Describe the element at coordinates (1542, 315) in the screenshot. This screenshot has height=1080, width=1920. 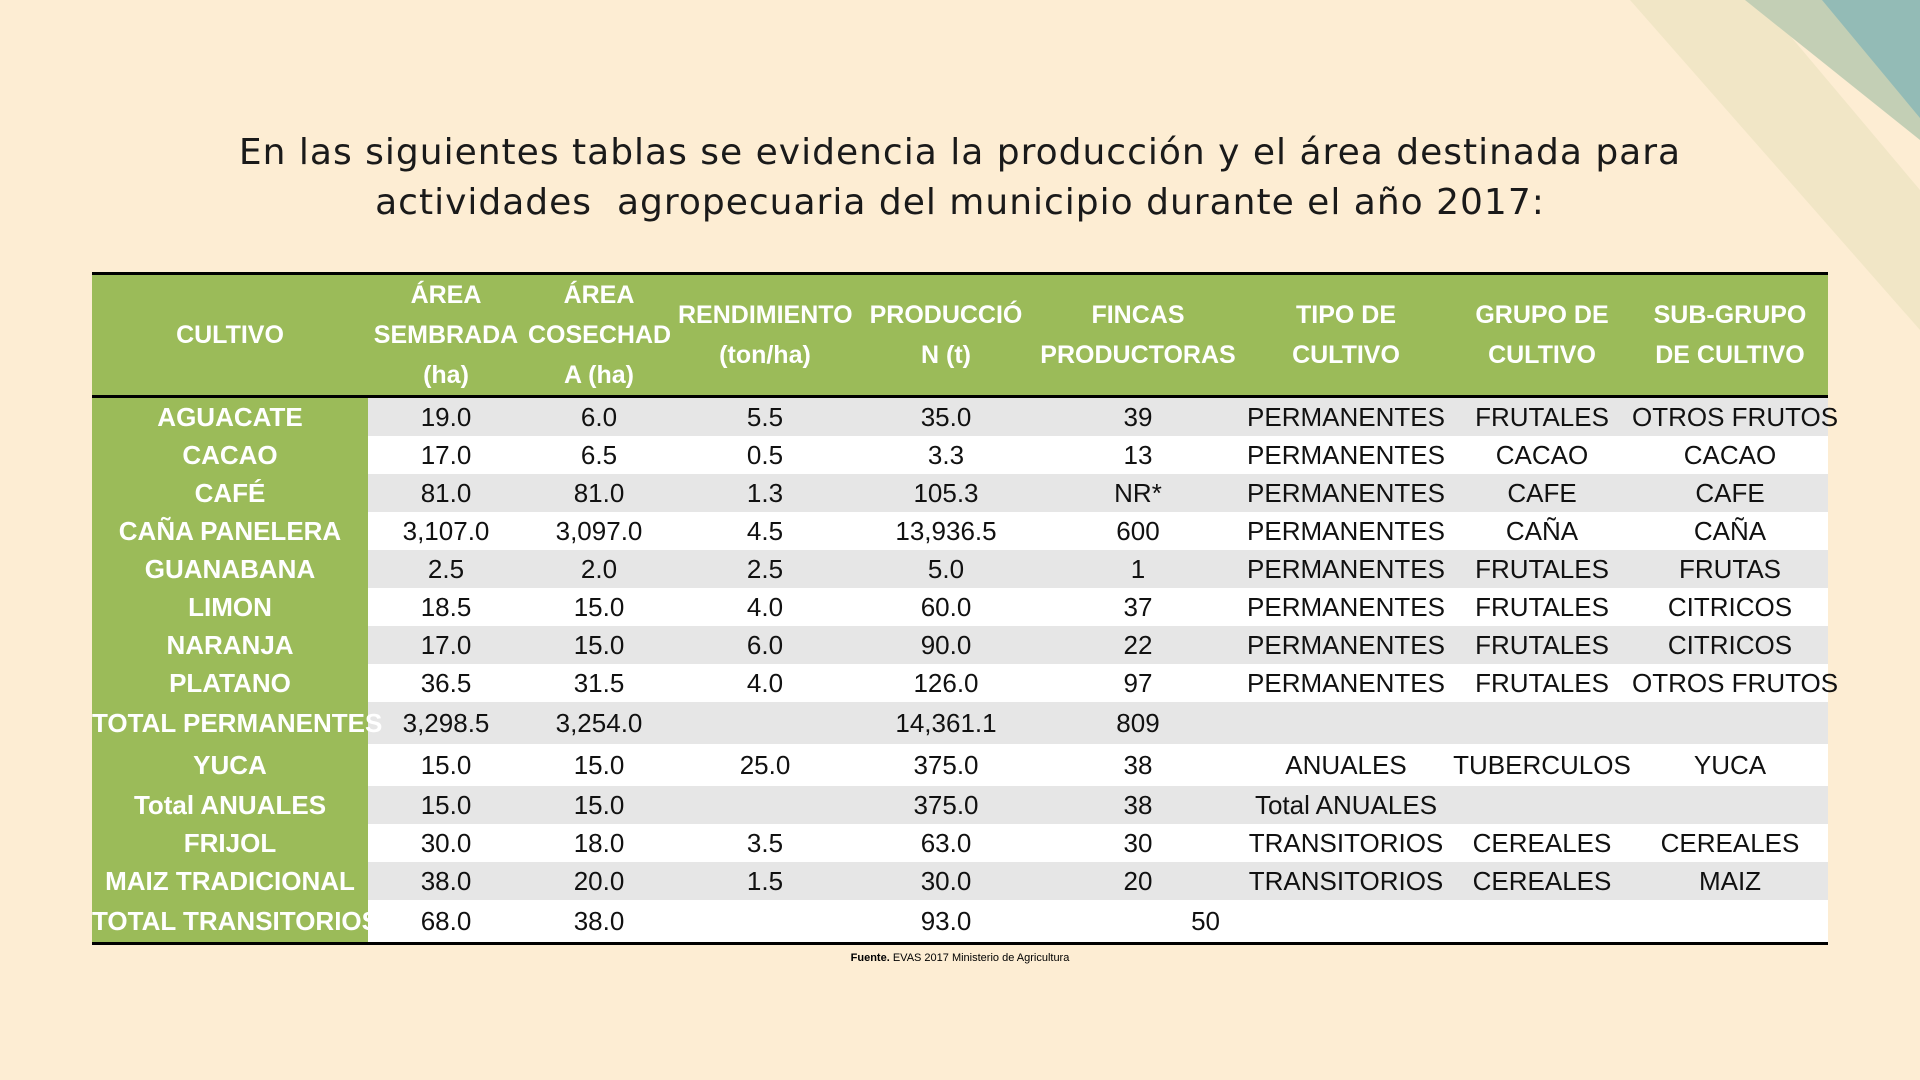
I see `header-line: GRUPO DE` at that location.